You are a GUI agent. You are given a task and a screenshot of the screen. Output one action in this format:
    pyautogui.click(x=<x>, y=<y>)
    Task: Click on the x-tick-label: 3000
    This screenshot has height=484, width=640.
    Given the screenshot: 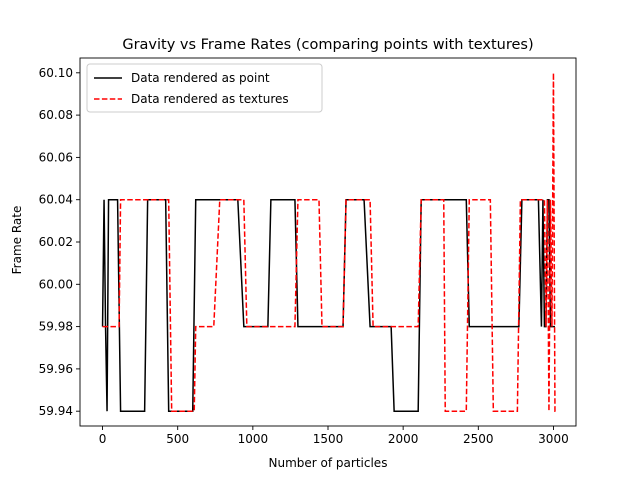 What is the action you would take?
    pyautogui.click(x=553, y=439)
    